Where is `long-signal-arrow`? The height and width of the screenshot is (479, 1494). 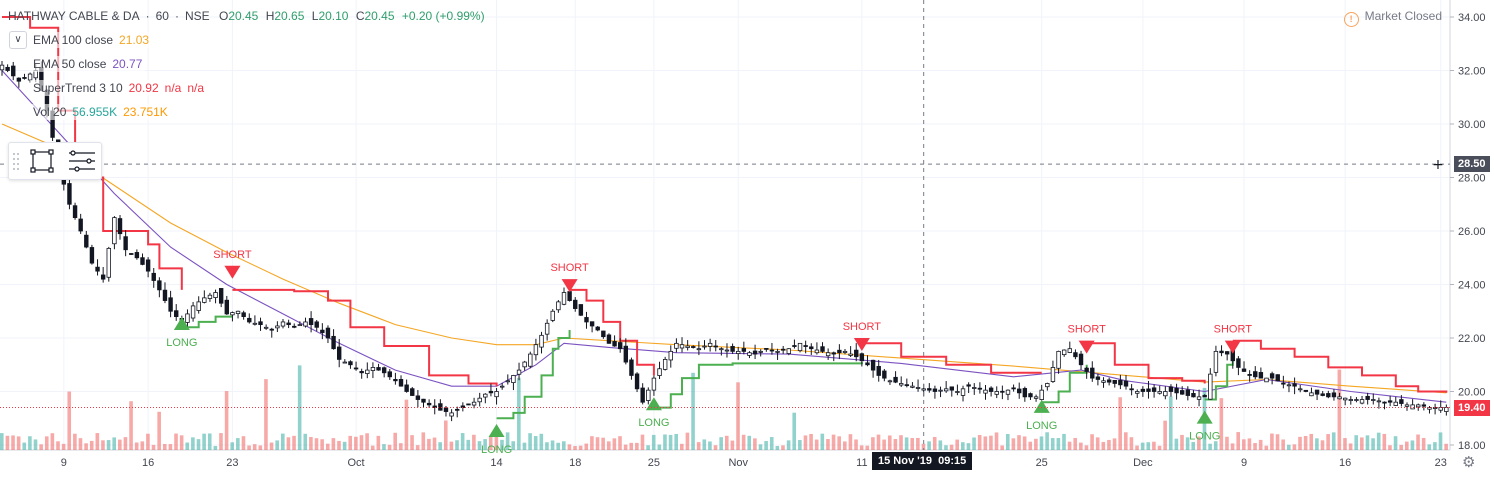
long-signal-arrow is located at coordinates (653, 404).